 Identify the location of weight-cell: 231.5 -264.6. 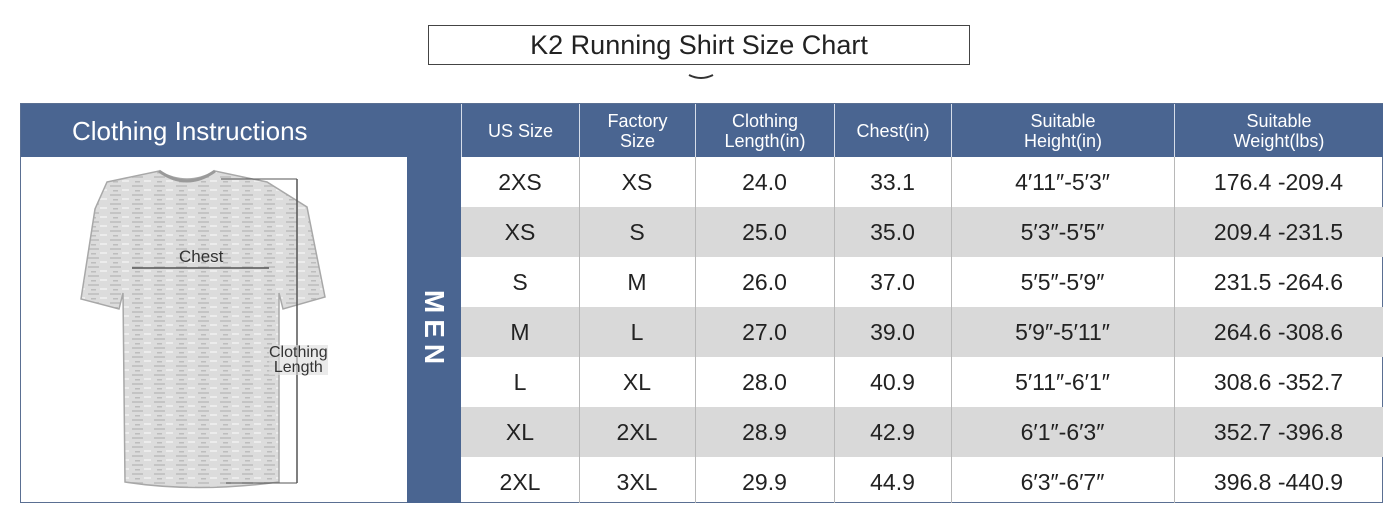
(1278, 281).